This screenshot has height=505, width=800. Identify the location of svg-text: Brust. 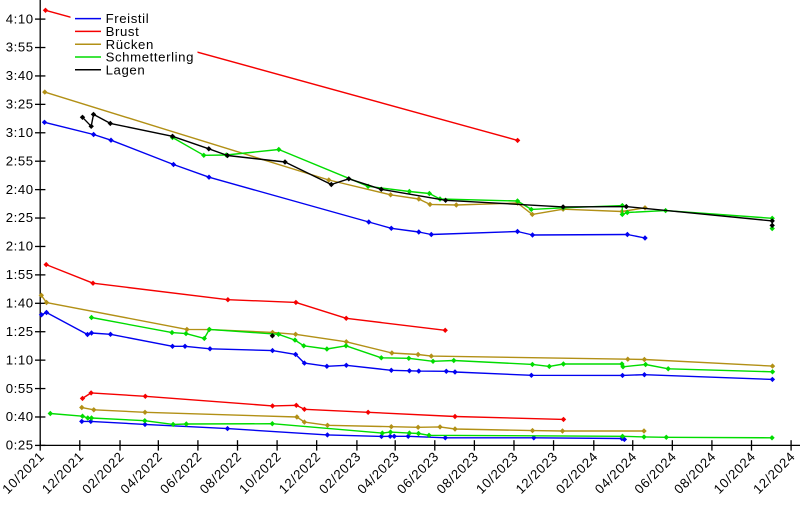
(123, 31).